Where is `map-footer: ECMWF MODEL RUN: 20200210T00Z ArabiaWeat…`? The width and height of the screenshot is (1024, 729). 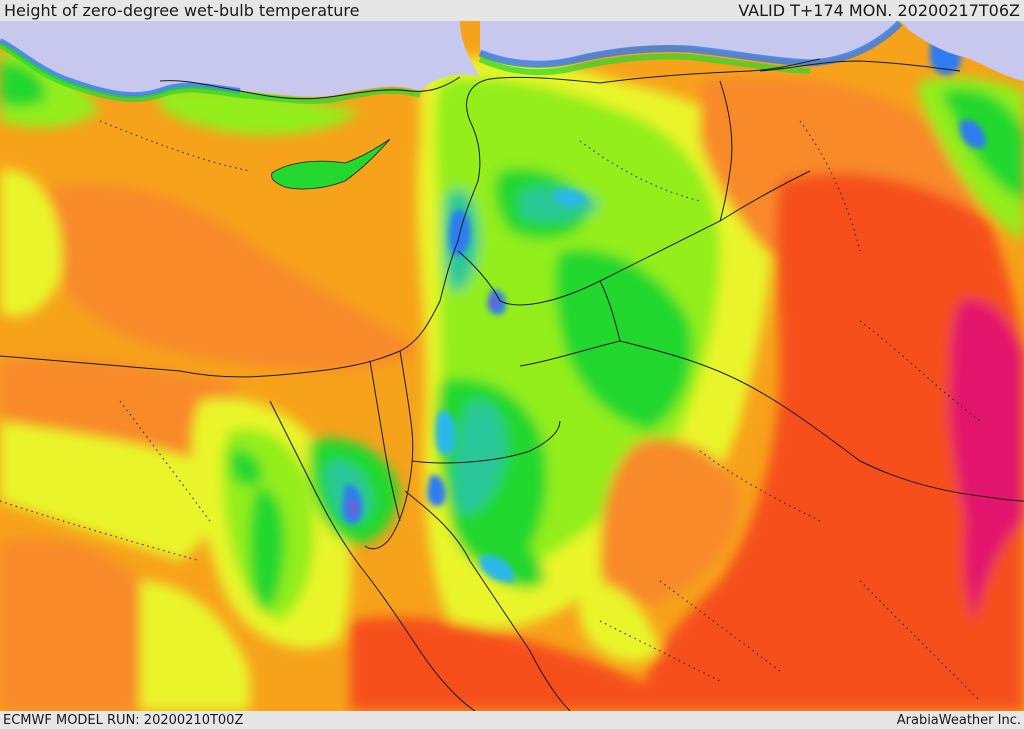 map-footer: ECMWF MODEL RUN: 20200210T00Z ArabiaWeat… is located at coordinates (512, 720).